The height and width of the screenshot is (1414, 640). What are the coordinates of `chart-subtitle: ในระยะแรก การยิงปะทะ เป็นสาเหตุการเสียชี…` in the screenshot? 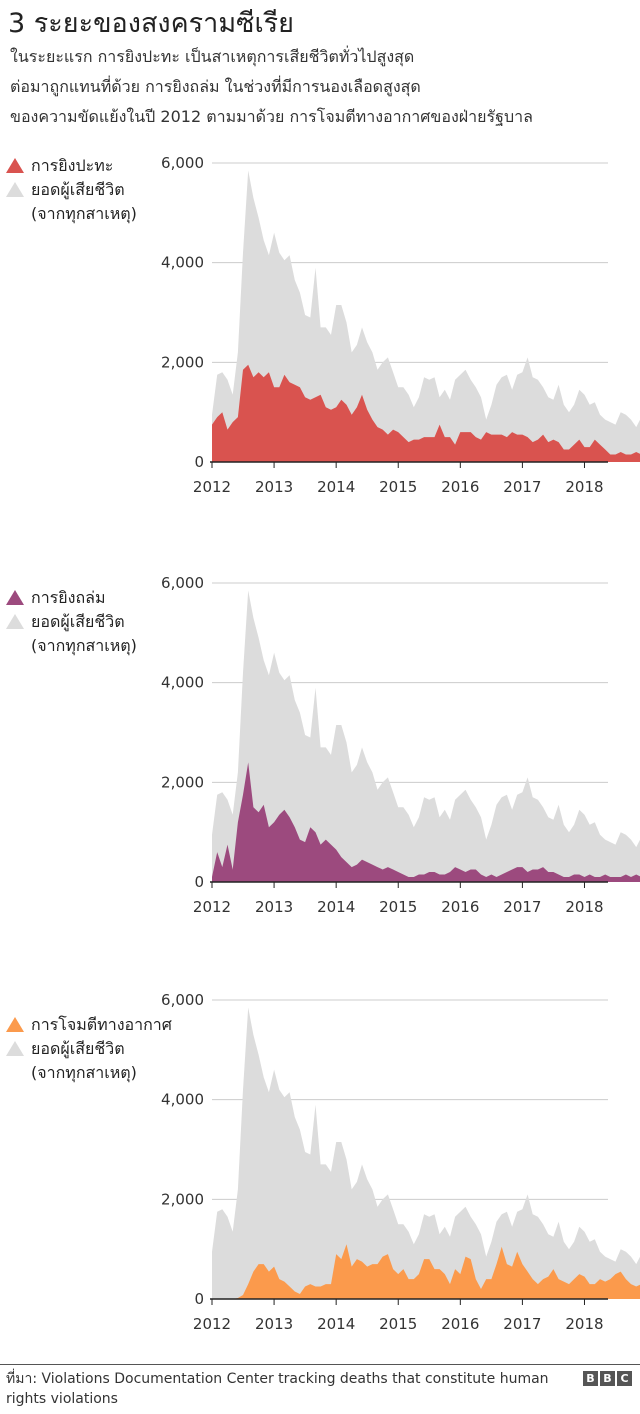 It's located at (322, 87).